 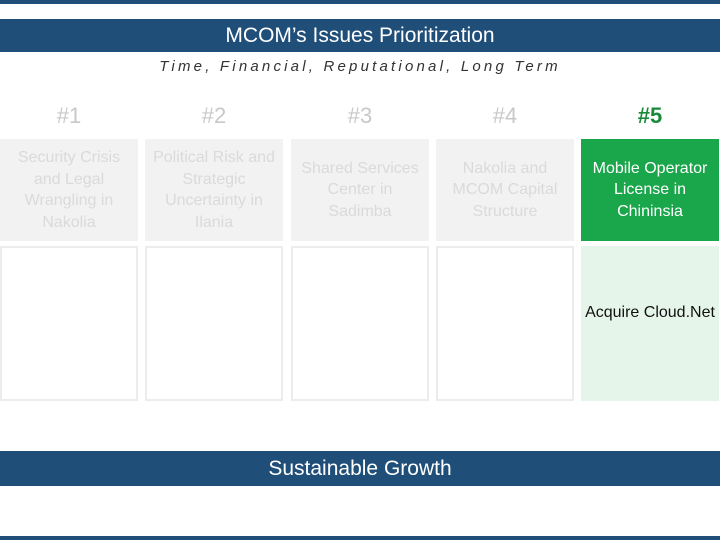 I want to click on page-title: MCOM’s Issues Prioritization, so click(x=360, y=35).